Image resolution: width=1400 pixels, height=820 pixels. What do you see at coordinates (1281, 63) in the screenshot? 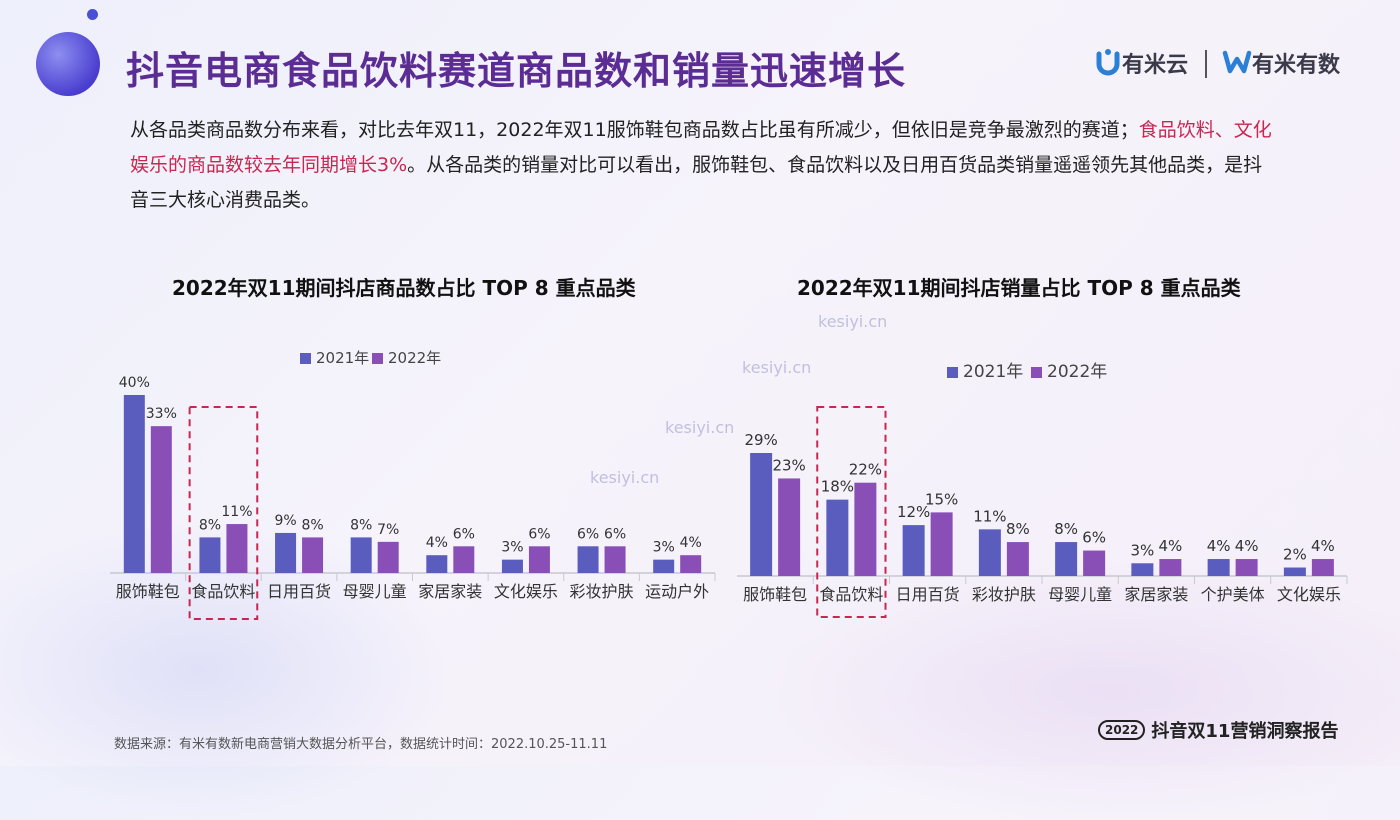
I see `youmiyoushu-logo: 有米有数` at bounding box center [1281, 63].